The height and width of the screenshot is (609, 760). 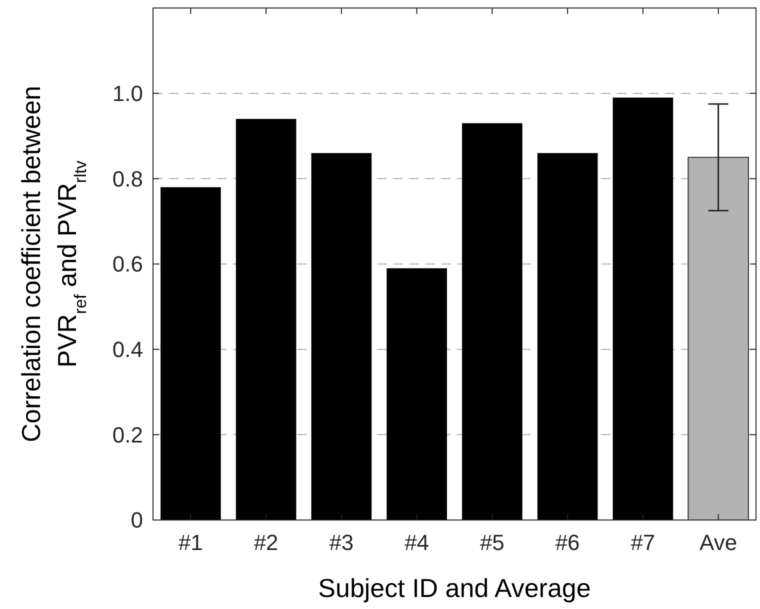 I want to click on x-tick-label: #2, so click(x=266, y=542).